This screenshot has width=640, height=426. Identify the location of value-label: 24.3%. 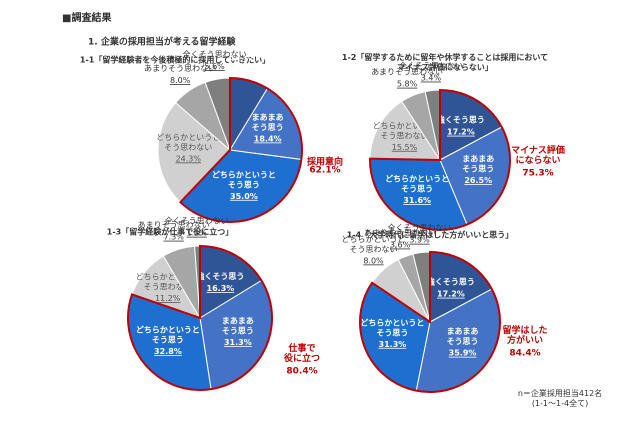
(189, 158).